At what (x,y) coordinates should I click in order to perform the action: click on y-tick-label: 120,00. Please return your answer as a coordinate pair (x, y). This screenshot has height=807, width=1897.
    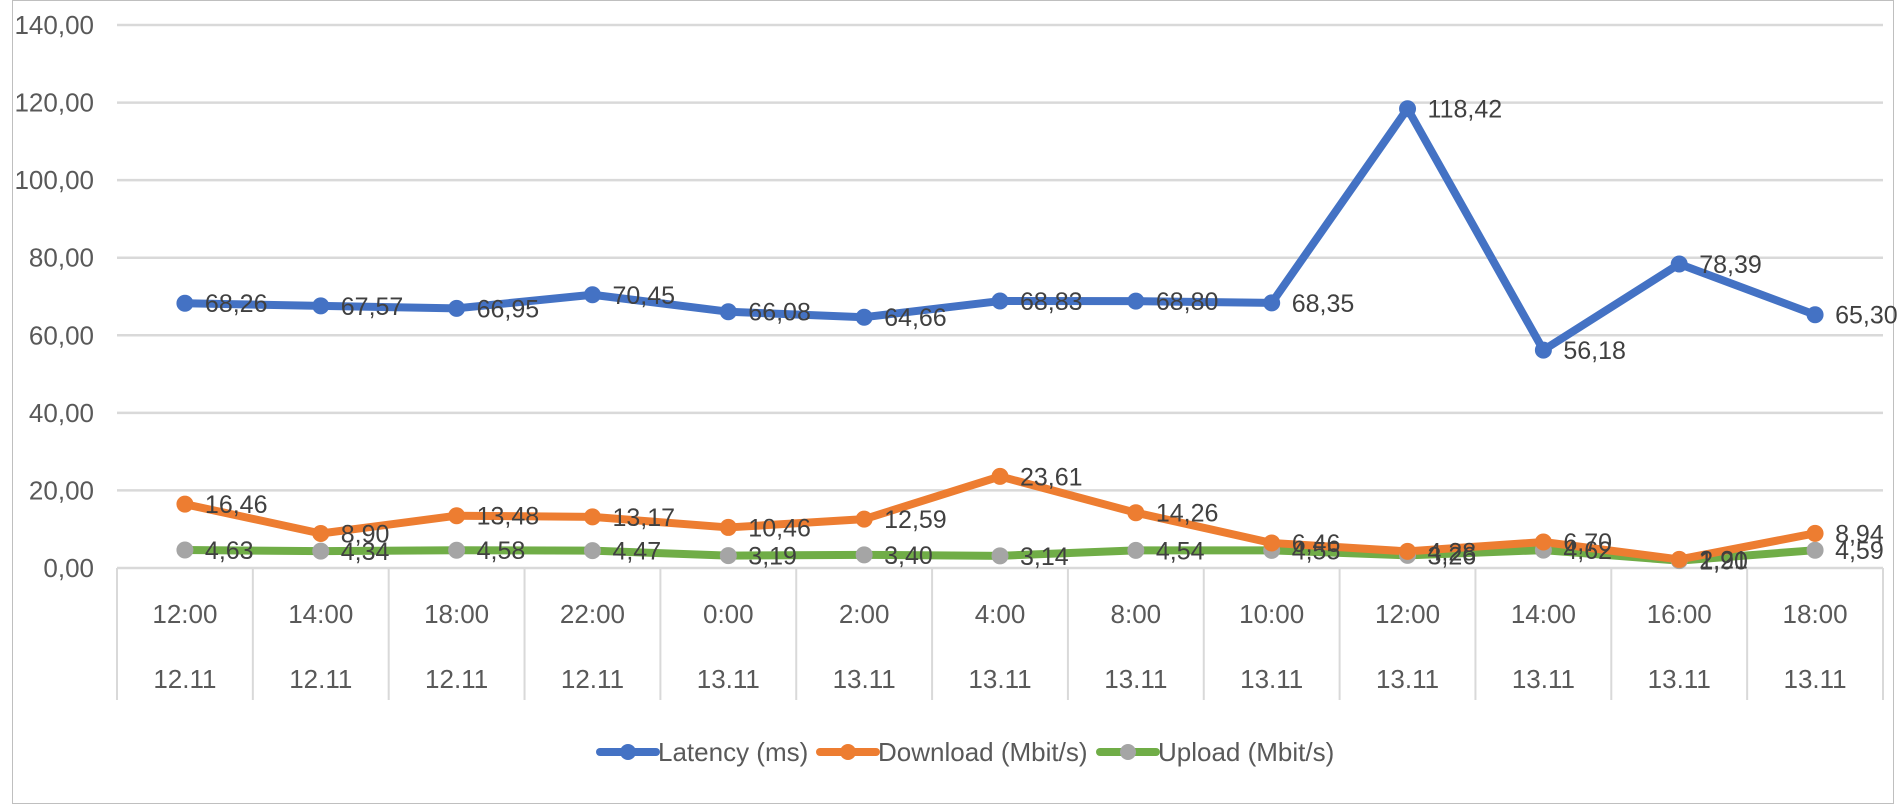
    Looking at the image, I should click on (54, 103).